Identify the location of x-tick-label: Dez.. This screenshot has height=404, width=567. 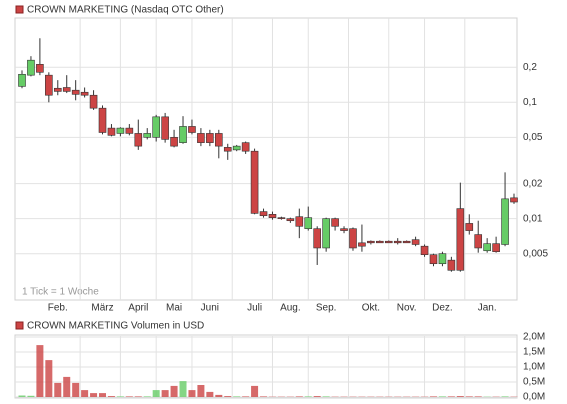
(442, 308).